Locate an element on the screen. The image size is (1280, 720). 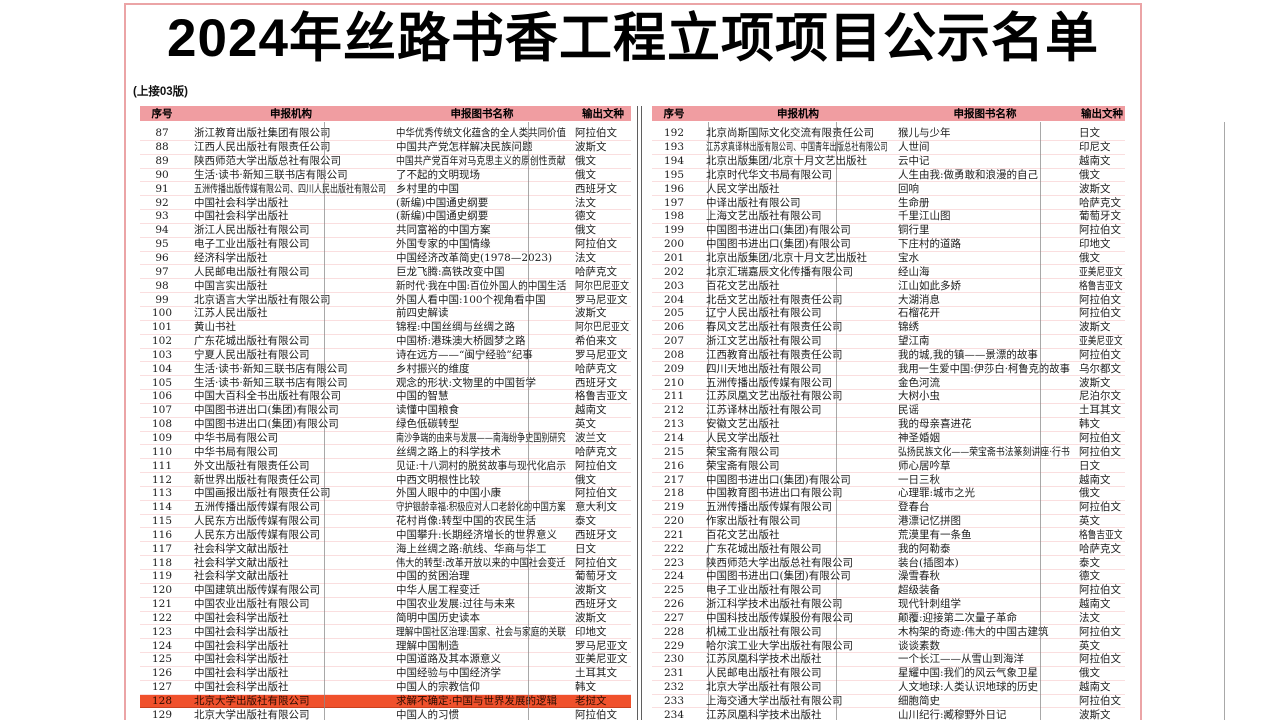
cell-language: 意大利文 is located at coordinates (596, 507).